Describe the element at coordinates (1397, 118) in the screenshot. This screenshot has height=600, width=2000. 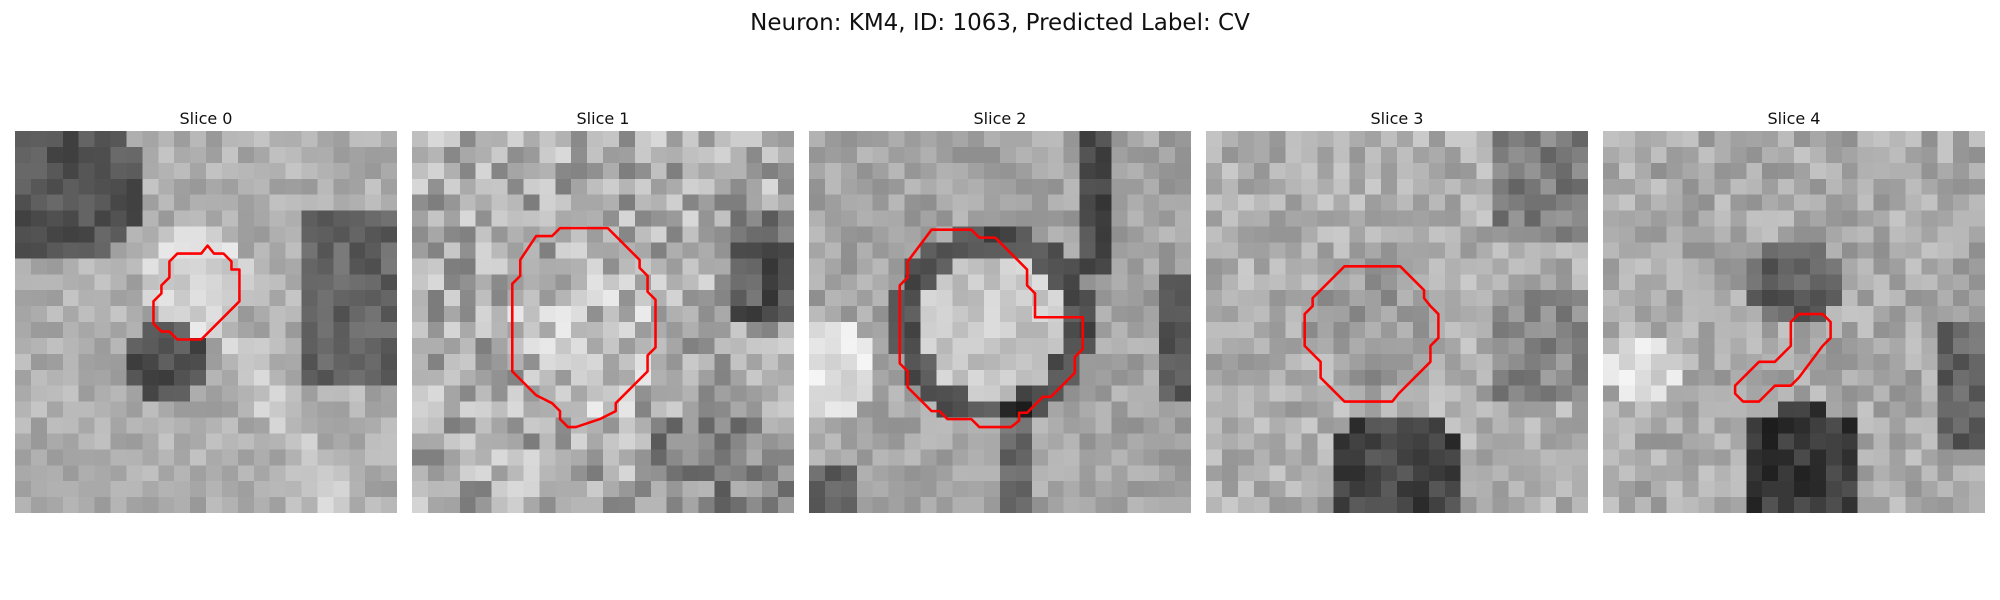
I see `slice-title: Slice 3` at that location.